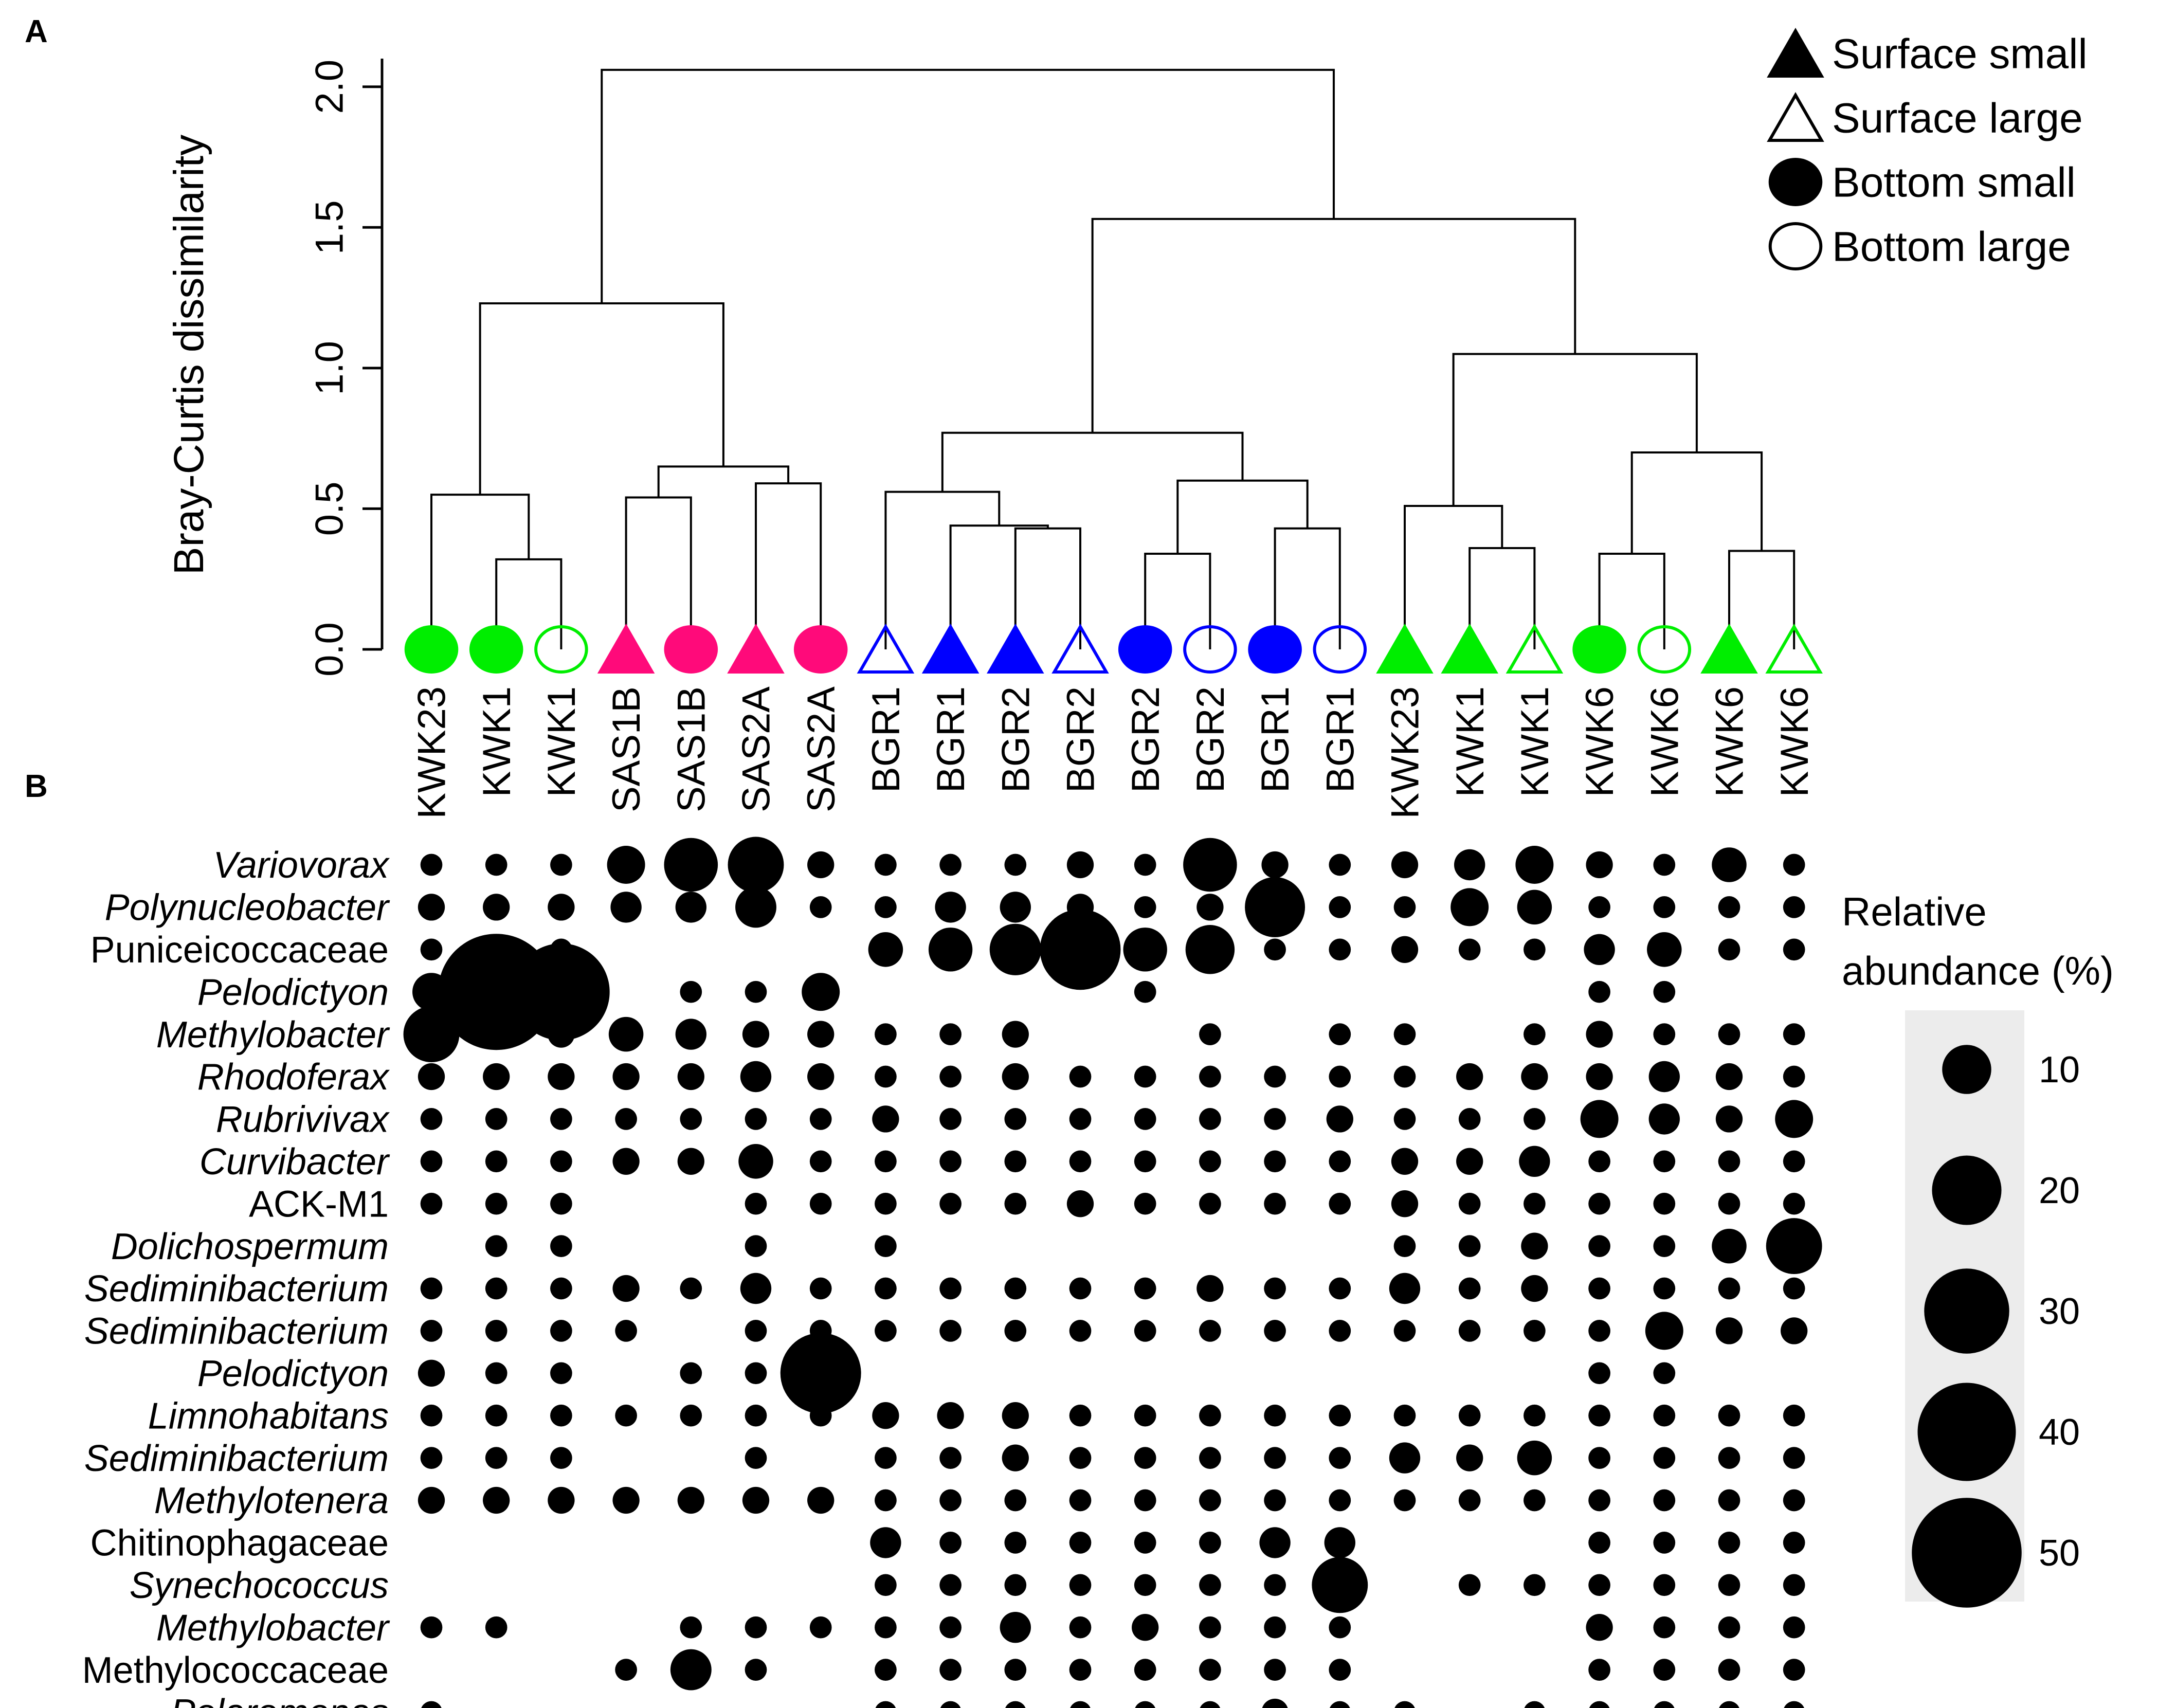  What do you see at coordinates (1978, 970) in the screenshot?
I see `size-legend-title-2: abundance (%)` at bounding box center [1978, 970].